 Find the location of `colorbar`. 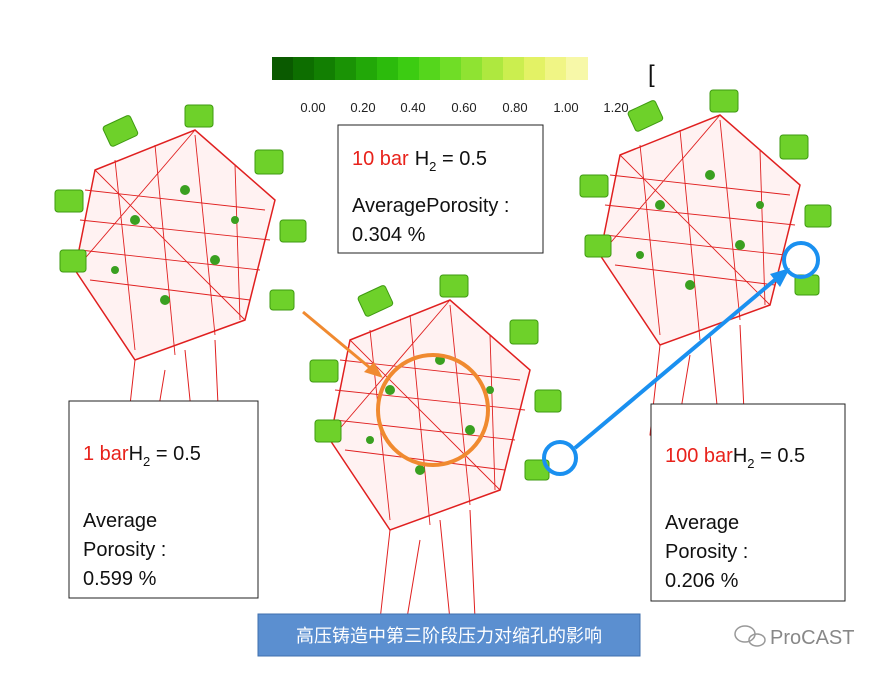

colorbar is located at coordinates (430, 68).